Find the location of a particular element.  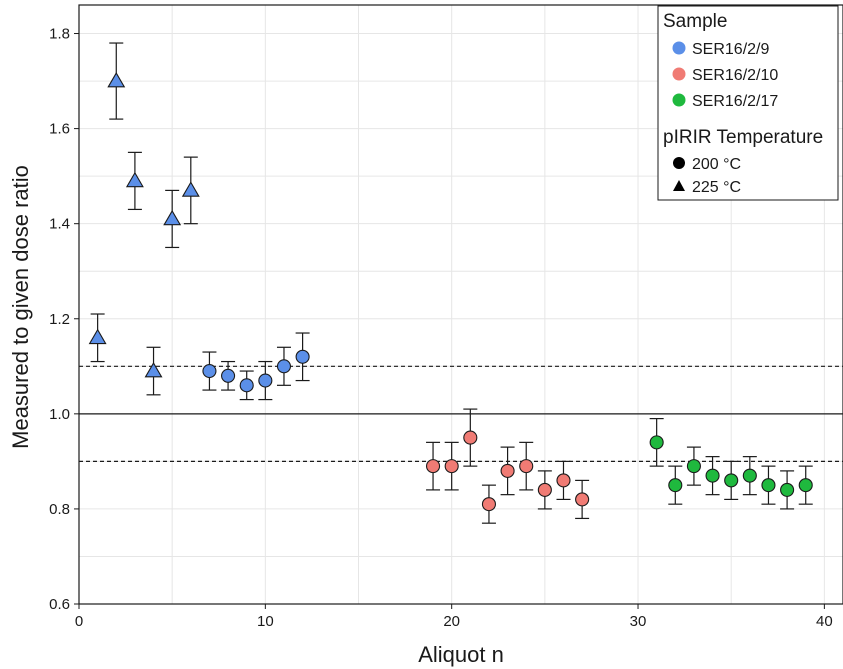

x-tick-label: 20 is located at coordinates (451, 621).